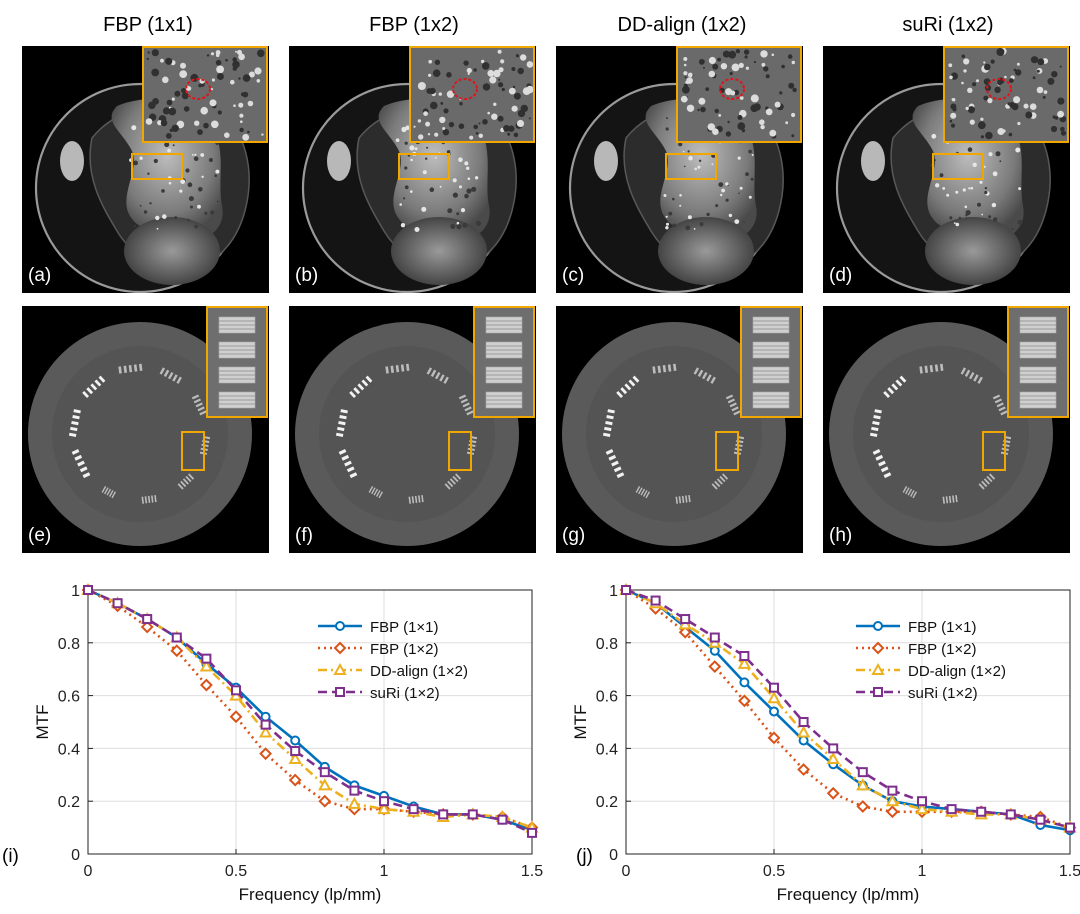  I want to click on x-tick-label: 0, so click(88, 871).